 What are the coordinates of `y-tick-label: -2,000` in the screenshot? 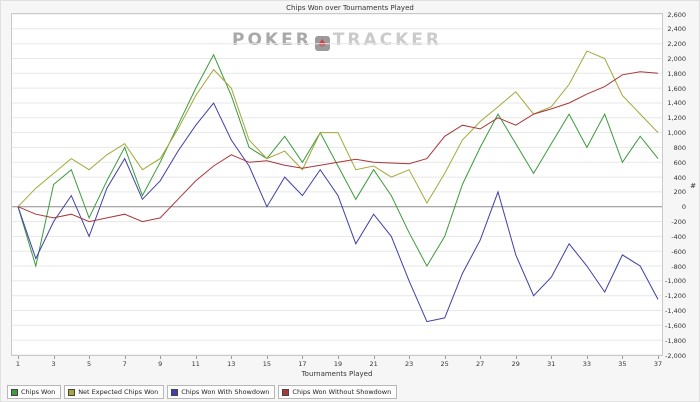 It's located at (675, 355).